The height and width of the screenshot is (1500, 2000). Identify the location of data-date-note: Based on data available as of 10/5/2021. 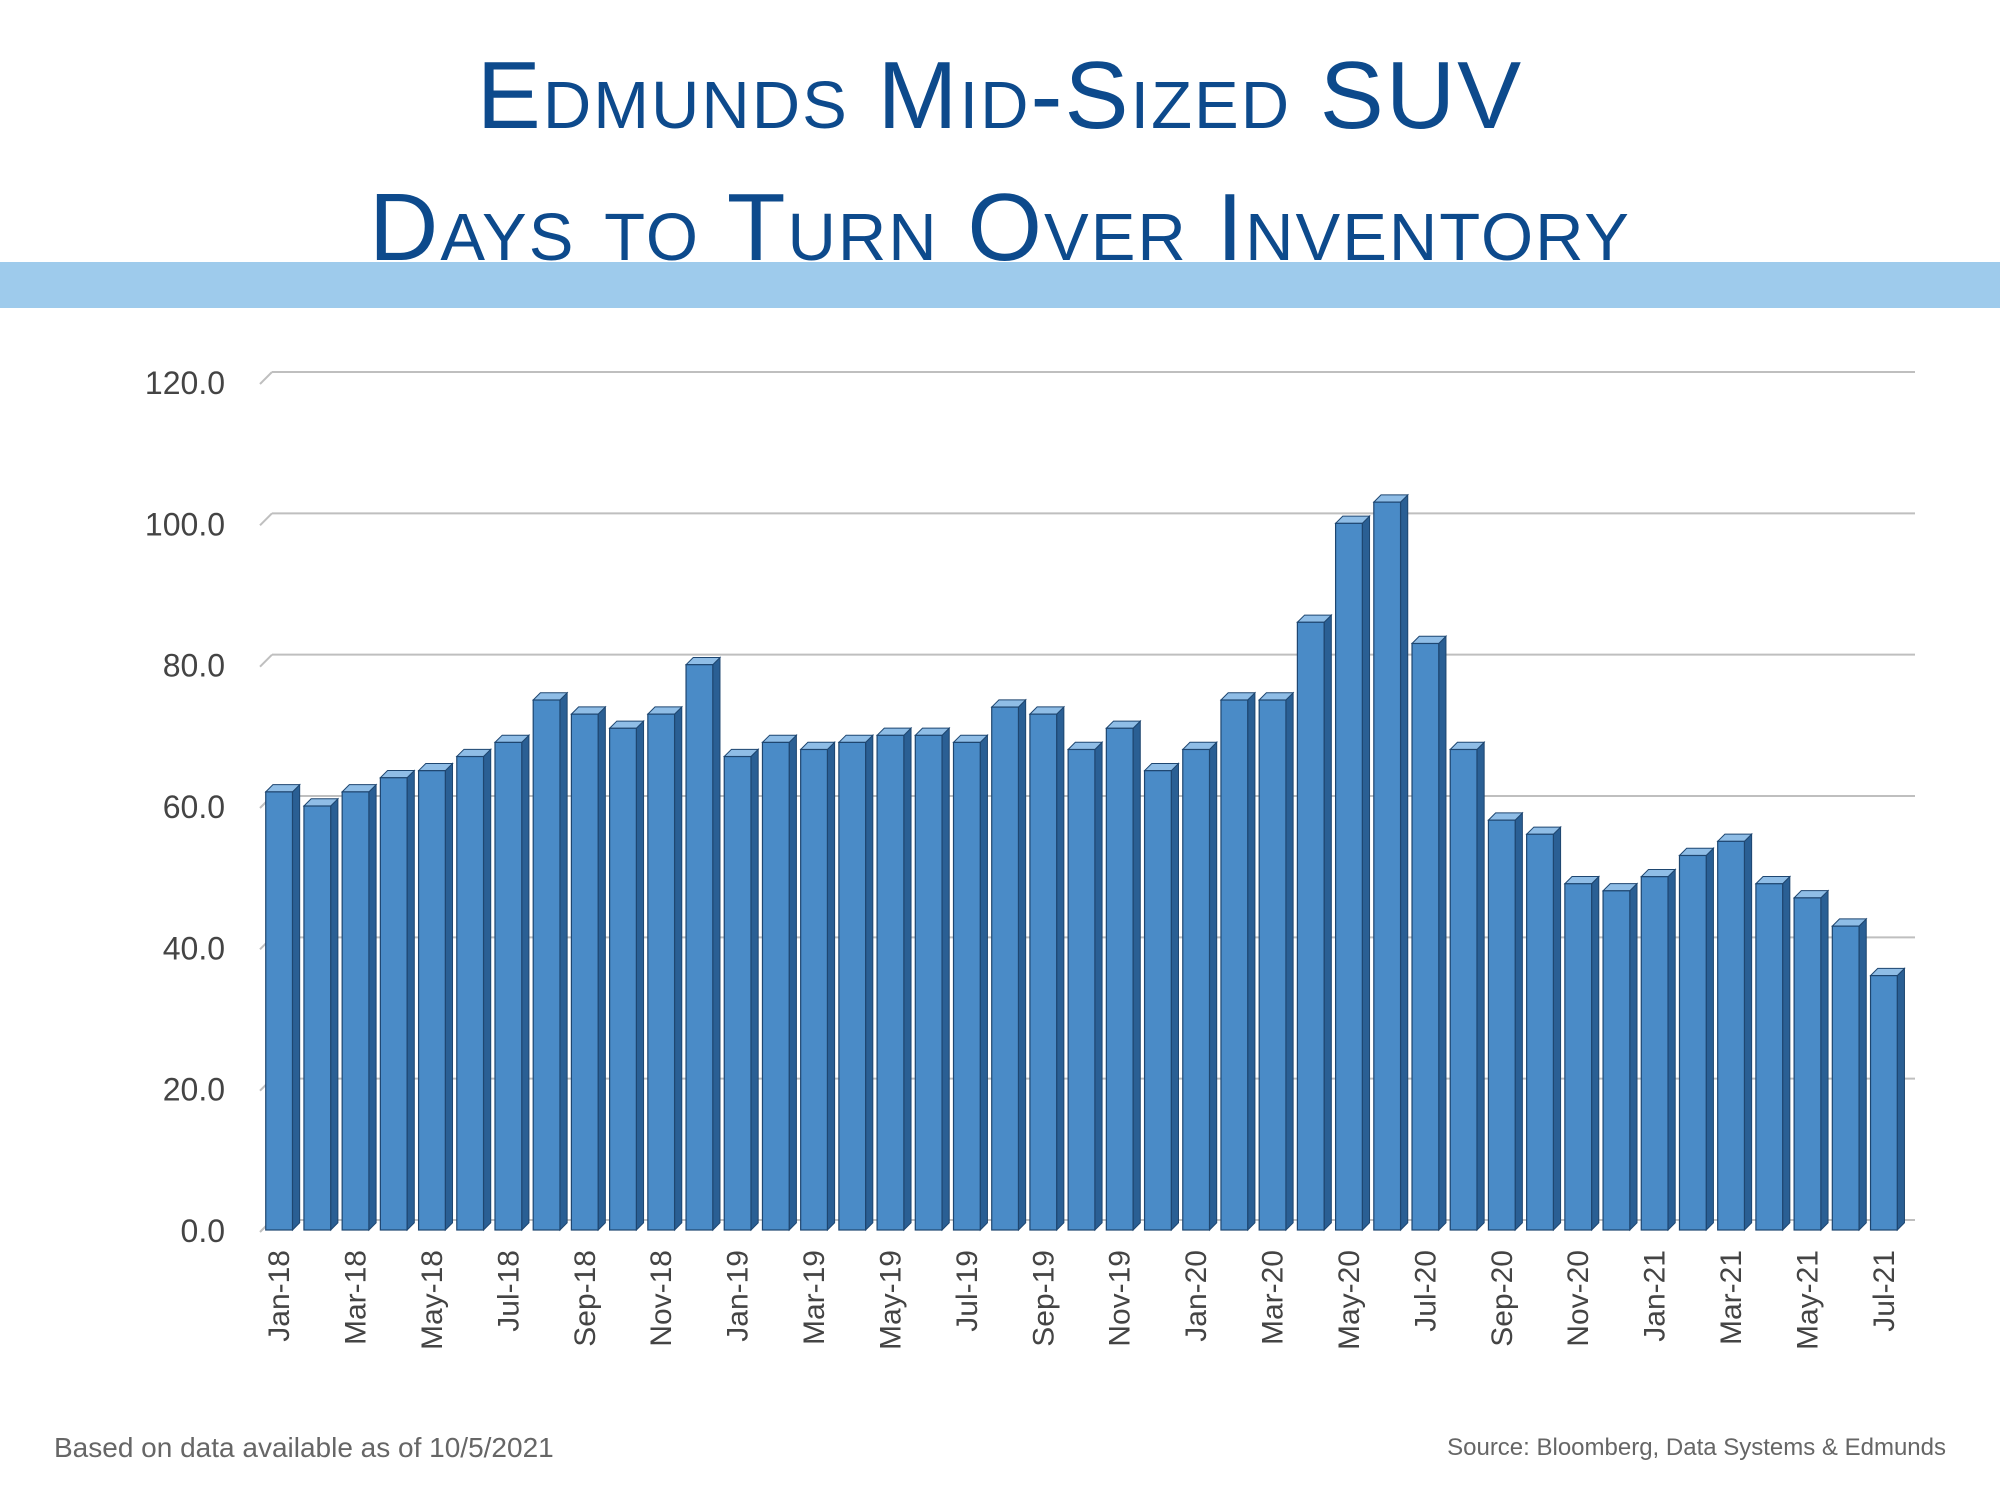
(304, 1447).